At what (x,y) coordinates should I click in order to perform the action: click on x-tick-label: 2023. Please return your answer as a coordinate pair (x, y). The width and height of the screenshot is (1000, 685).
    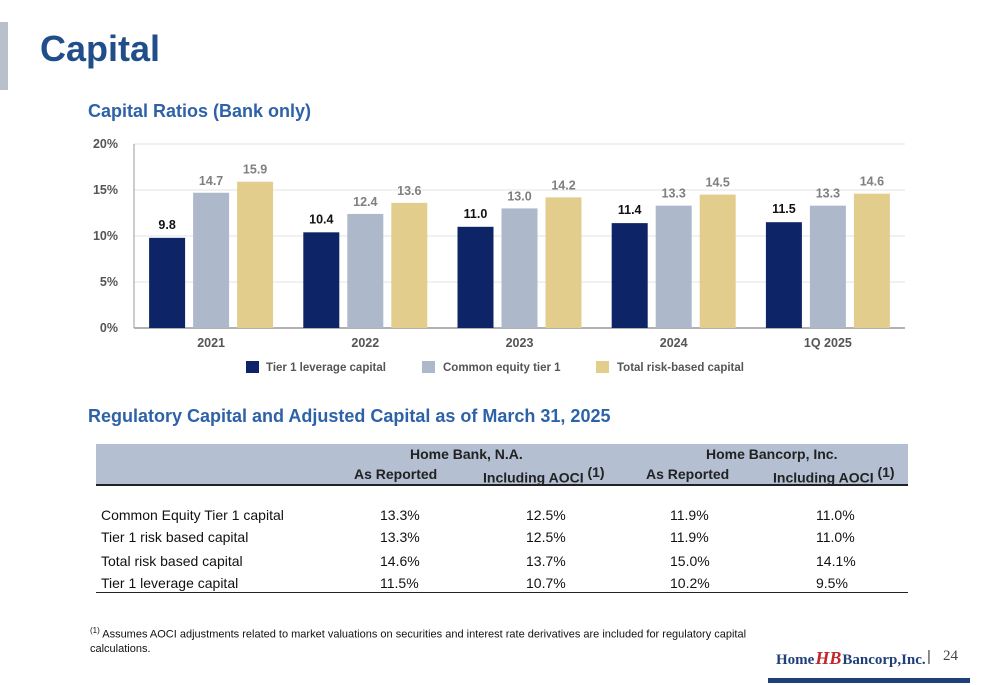
    Looking at the image, I should click on (520, 343).